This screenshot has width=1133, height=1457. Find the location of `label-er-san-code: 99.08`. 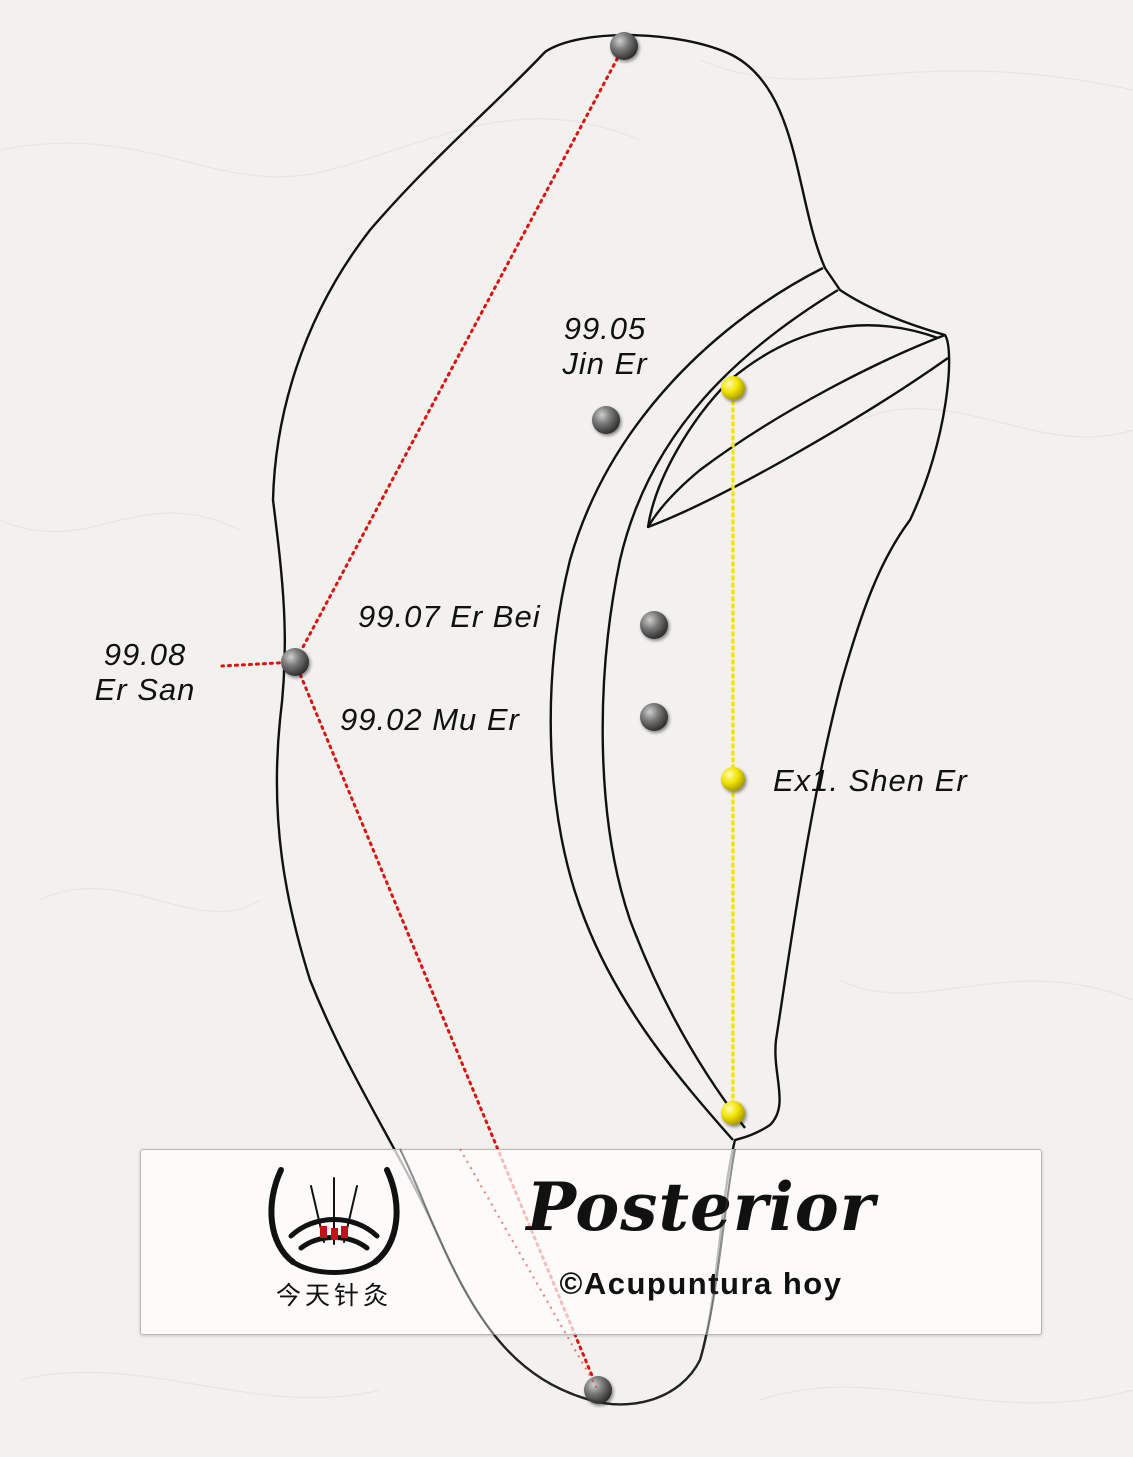

label-er-san-code: 99.08 is located at coordinates (145, 654).